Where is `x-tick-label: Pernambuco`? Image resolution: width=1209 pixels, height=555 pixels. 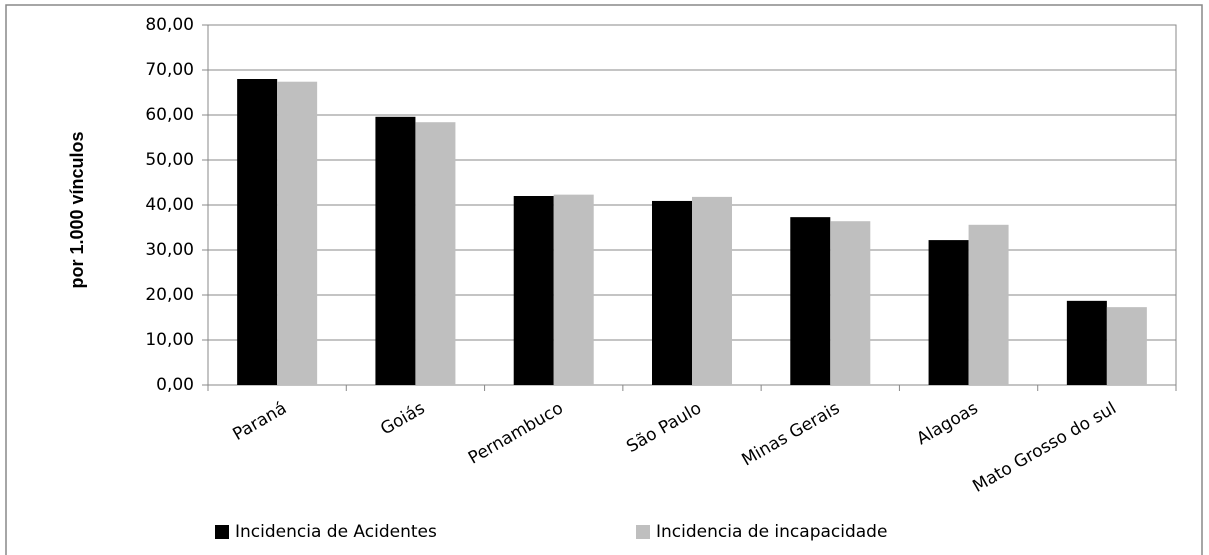 x-tick-label: Pernambuco is located at coordinates (516, 433).